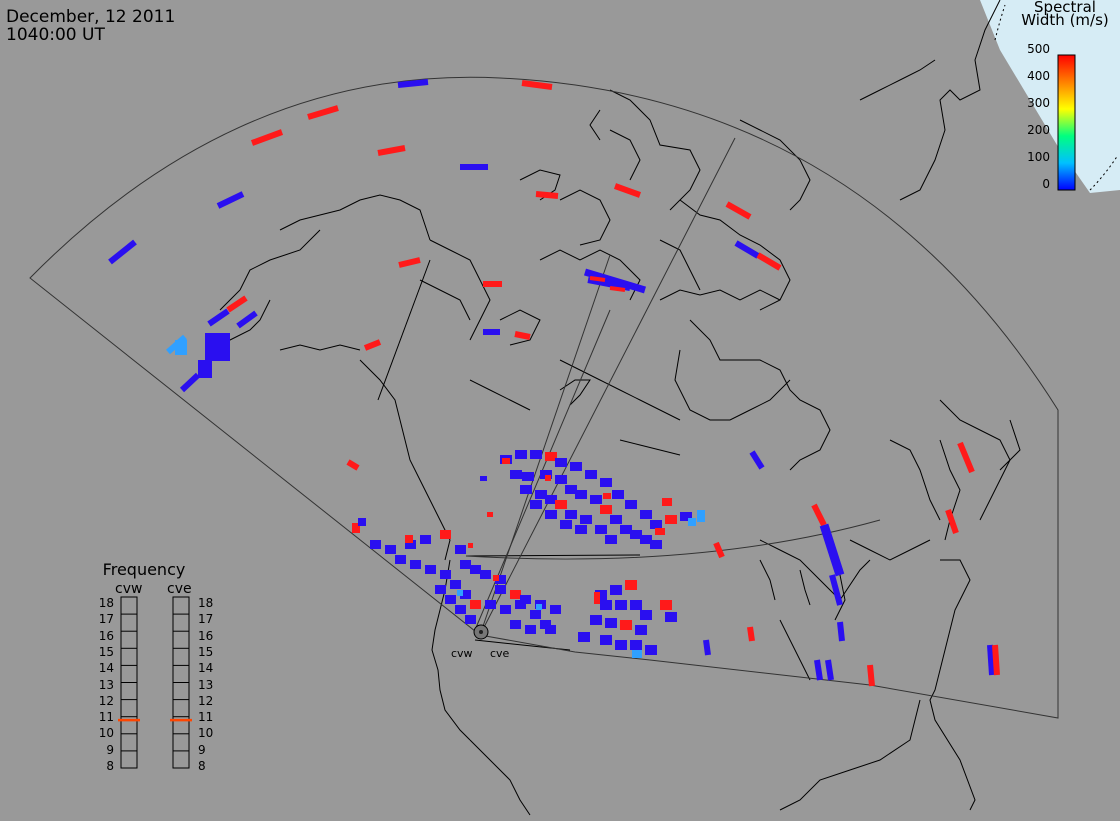 The width and height of the screenshot is (1120, 821). Describe the element at coordinates (110, 766) in the screenshot. I see `frequency-tick-left: 8` at that location.